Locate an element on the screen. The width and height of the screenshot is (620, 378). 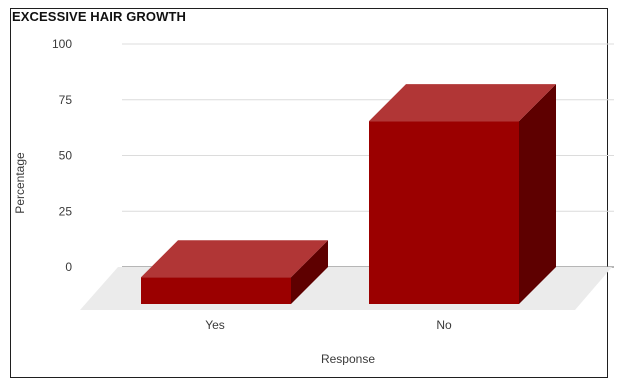
y-tick-label: 25 is located at coordinates (66, 211).